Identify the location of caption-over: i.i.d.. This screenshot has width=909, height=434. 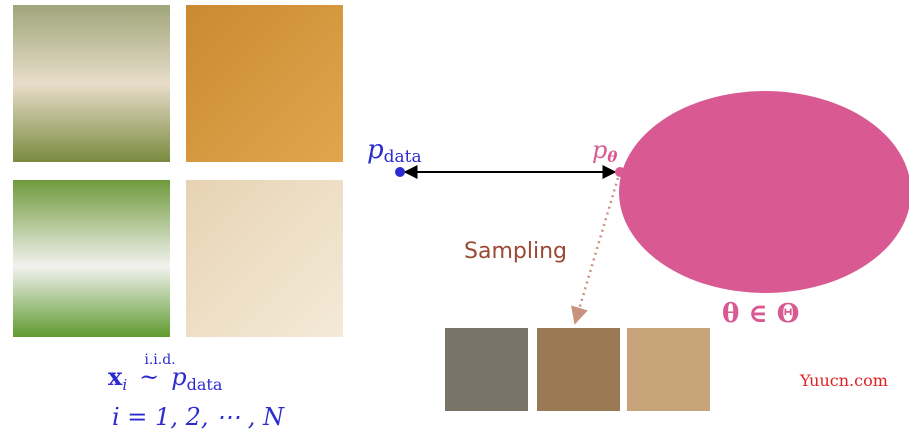
(159, 360).